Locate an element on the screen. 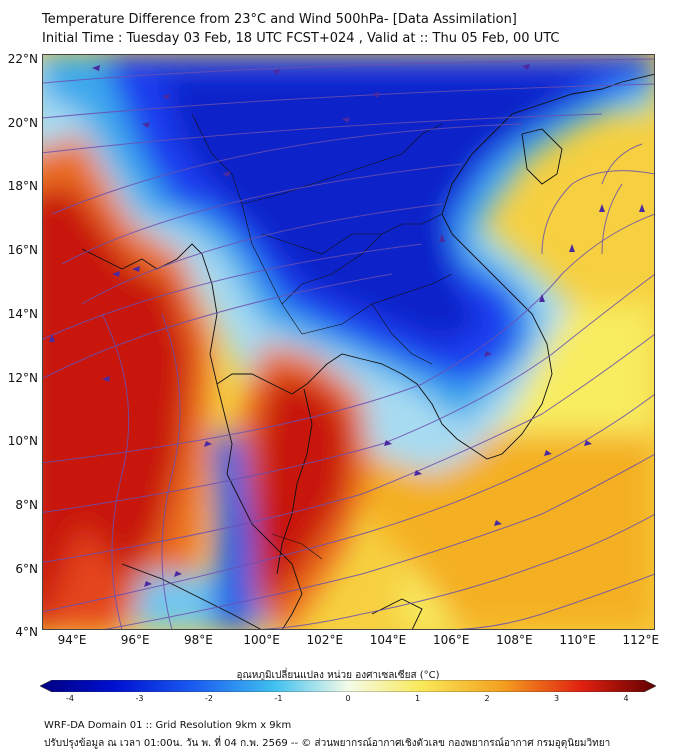  colorbar-tick-label: 3 is located at coordinates (556, 698).